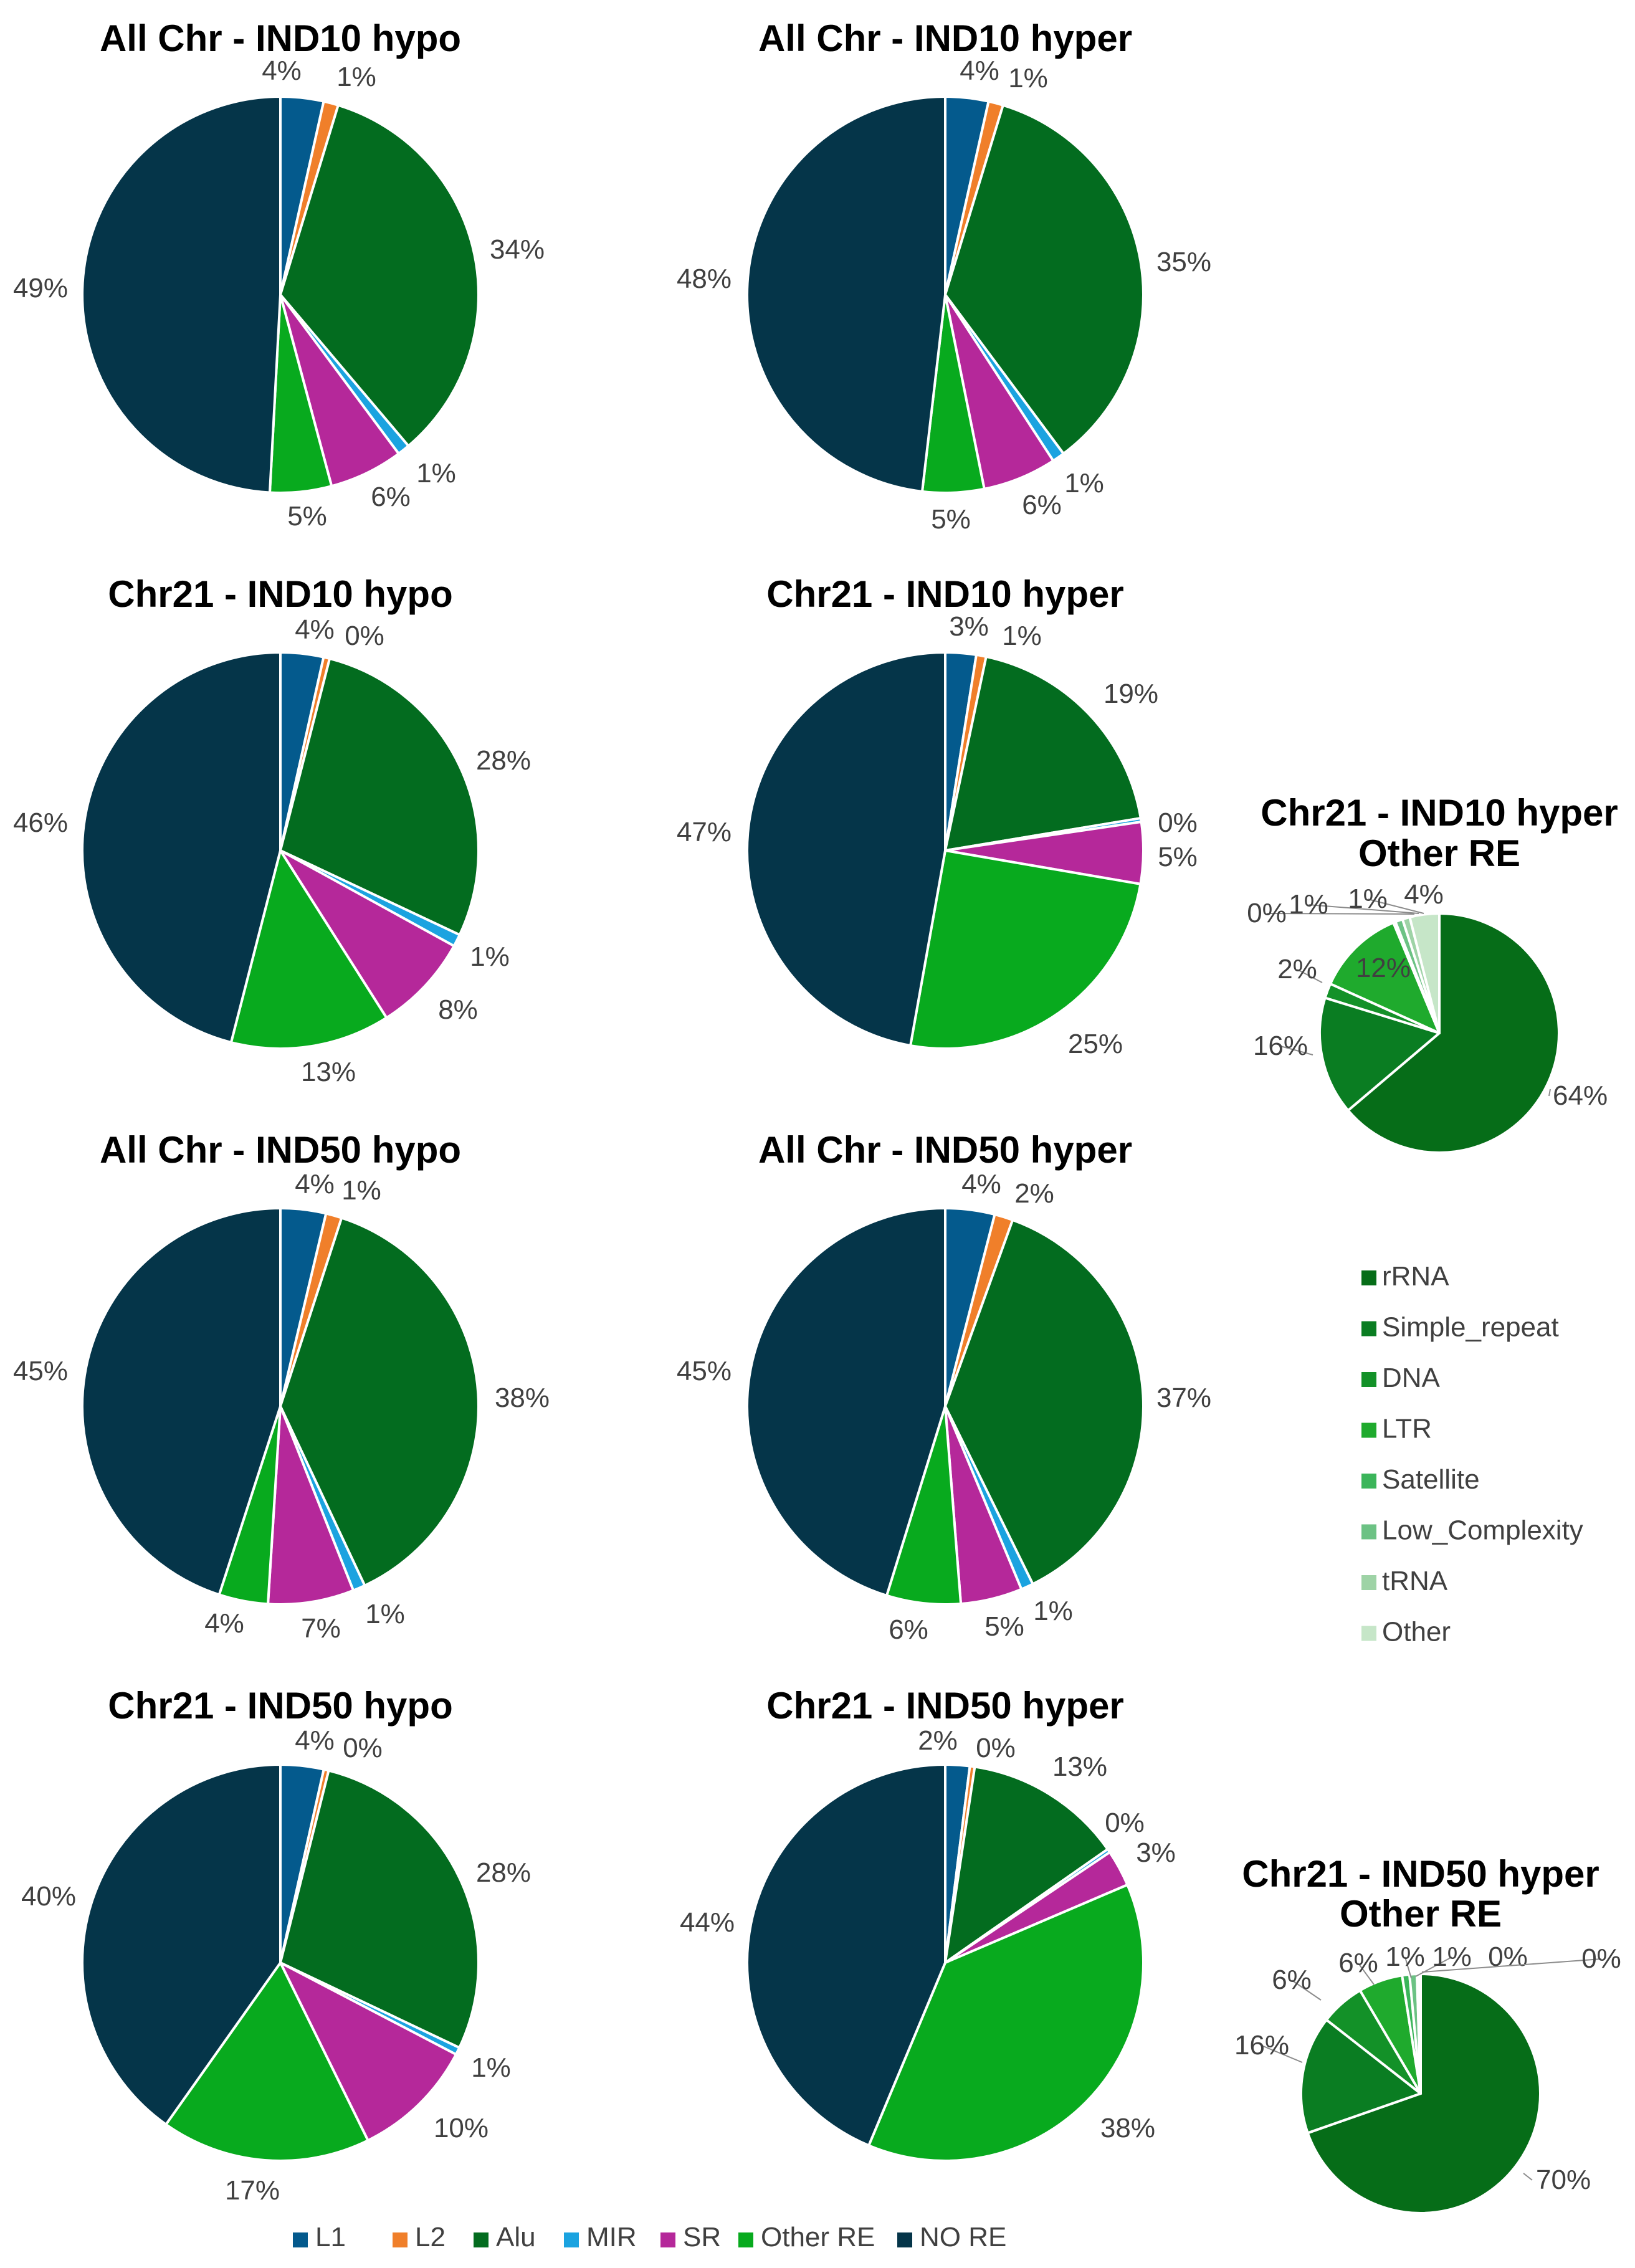  Describe the element at coordinates (1267, 913) in the screenshot. I see `slice-label-satellite: 0%` at that location.